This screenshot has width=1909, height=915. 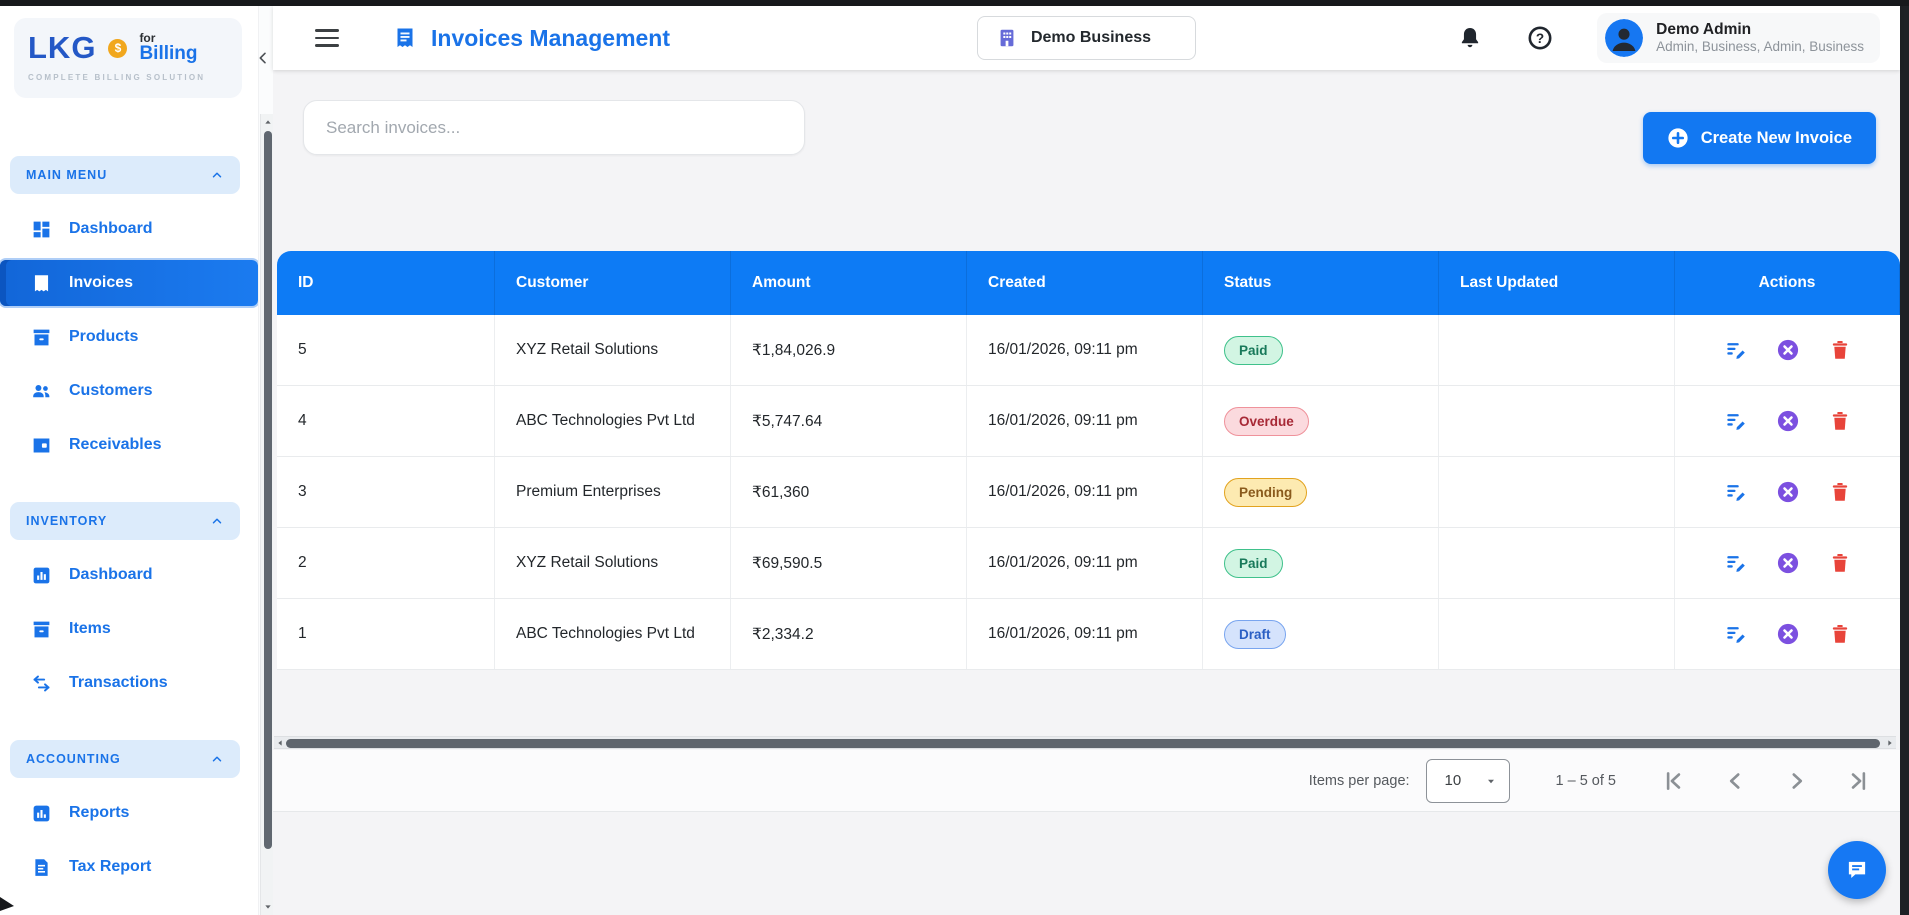 I want to click on cell-status: Overdue, so click(x=1321, y=421).